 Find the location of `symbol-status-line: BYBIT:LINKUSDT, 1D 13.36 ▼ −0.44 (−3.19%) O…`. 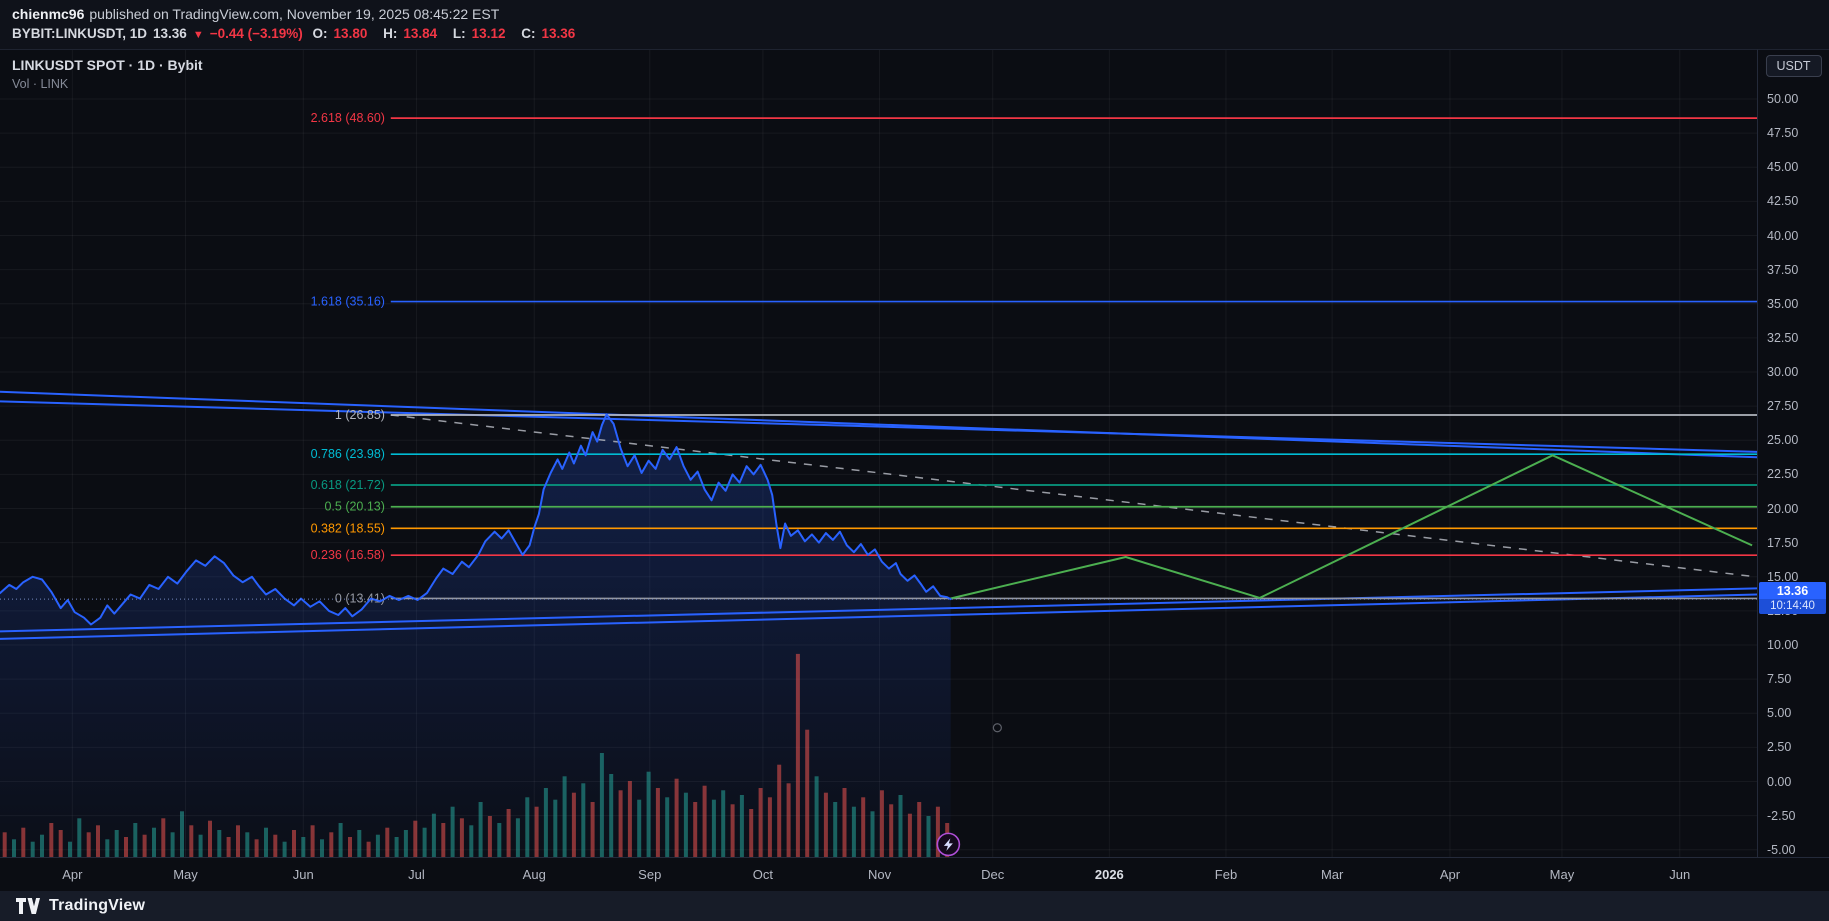

symbol-status-line: BYBIT:LINKUSDT, 1D 13.36 ▼ −0.44 (−3.19%) O… is located at coordinates (920, 34).